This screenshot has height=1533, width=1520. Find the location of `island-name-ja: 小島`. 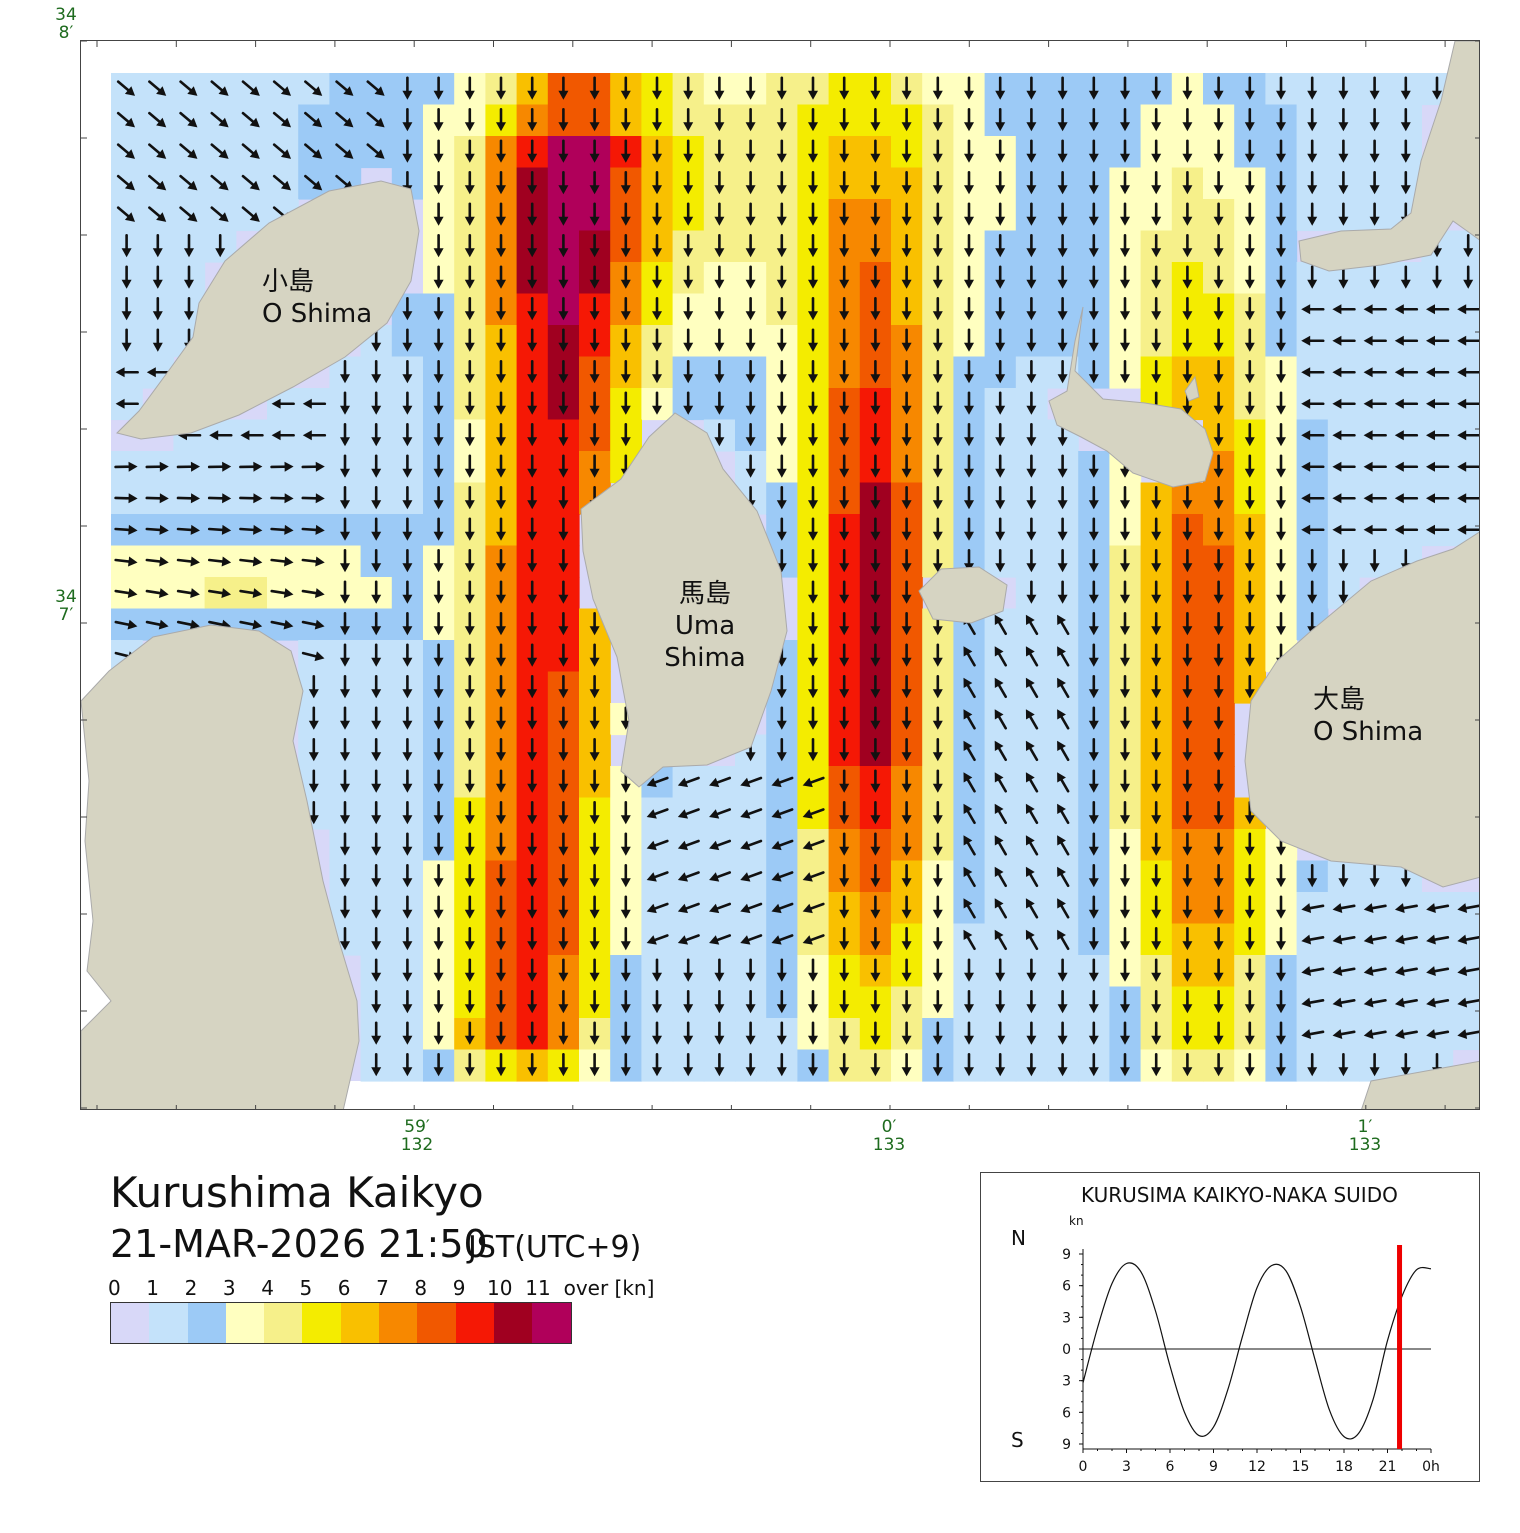

island-name-ja: 小島 is located at coordinates (288, 282).